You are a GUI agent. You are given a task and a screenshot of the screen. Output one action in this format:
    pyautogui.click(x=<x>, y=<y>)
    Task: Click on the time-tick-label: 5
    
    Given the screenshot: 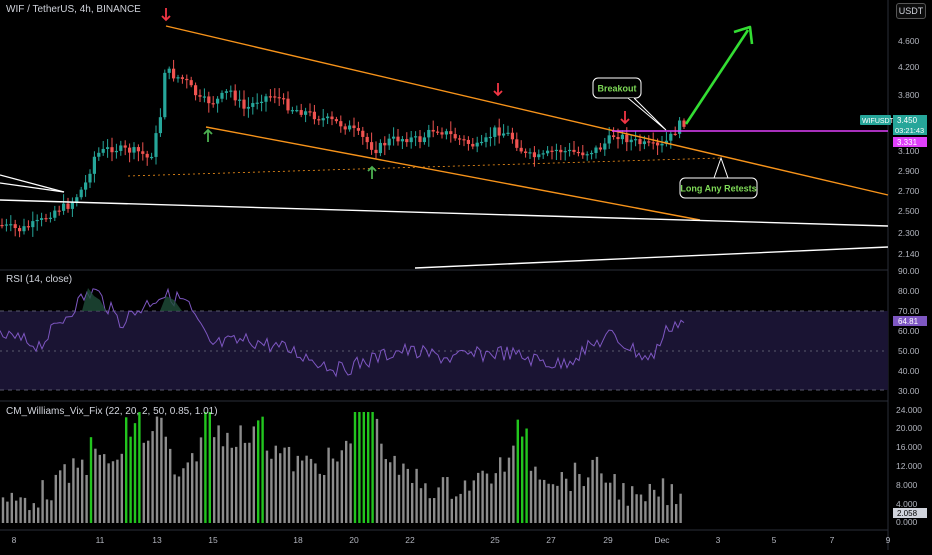 What is the action you would take?
    pyautogui.click(x=774, y=540)
    